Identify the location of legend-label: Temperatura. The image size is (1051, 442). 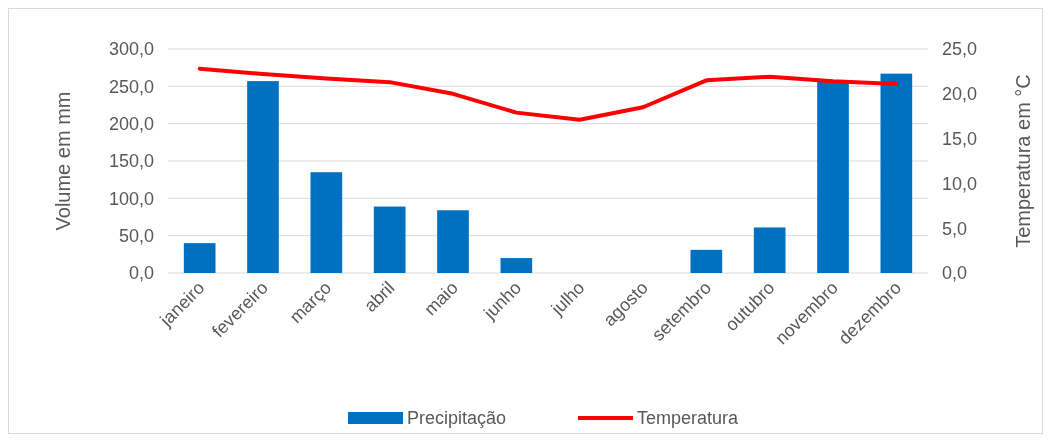
(688, 418).